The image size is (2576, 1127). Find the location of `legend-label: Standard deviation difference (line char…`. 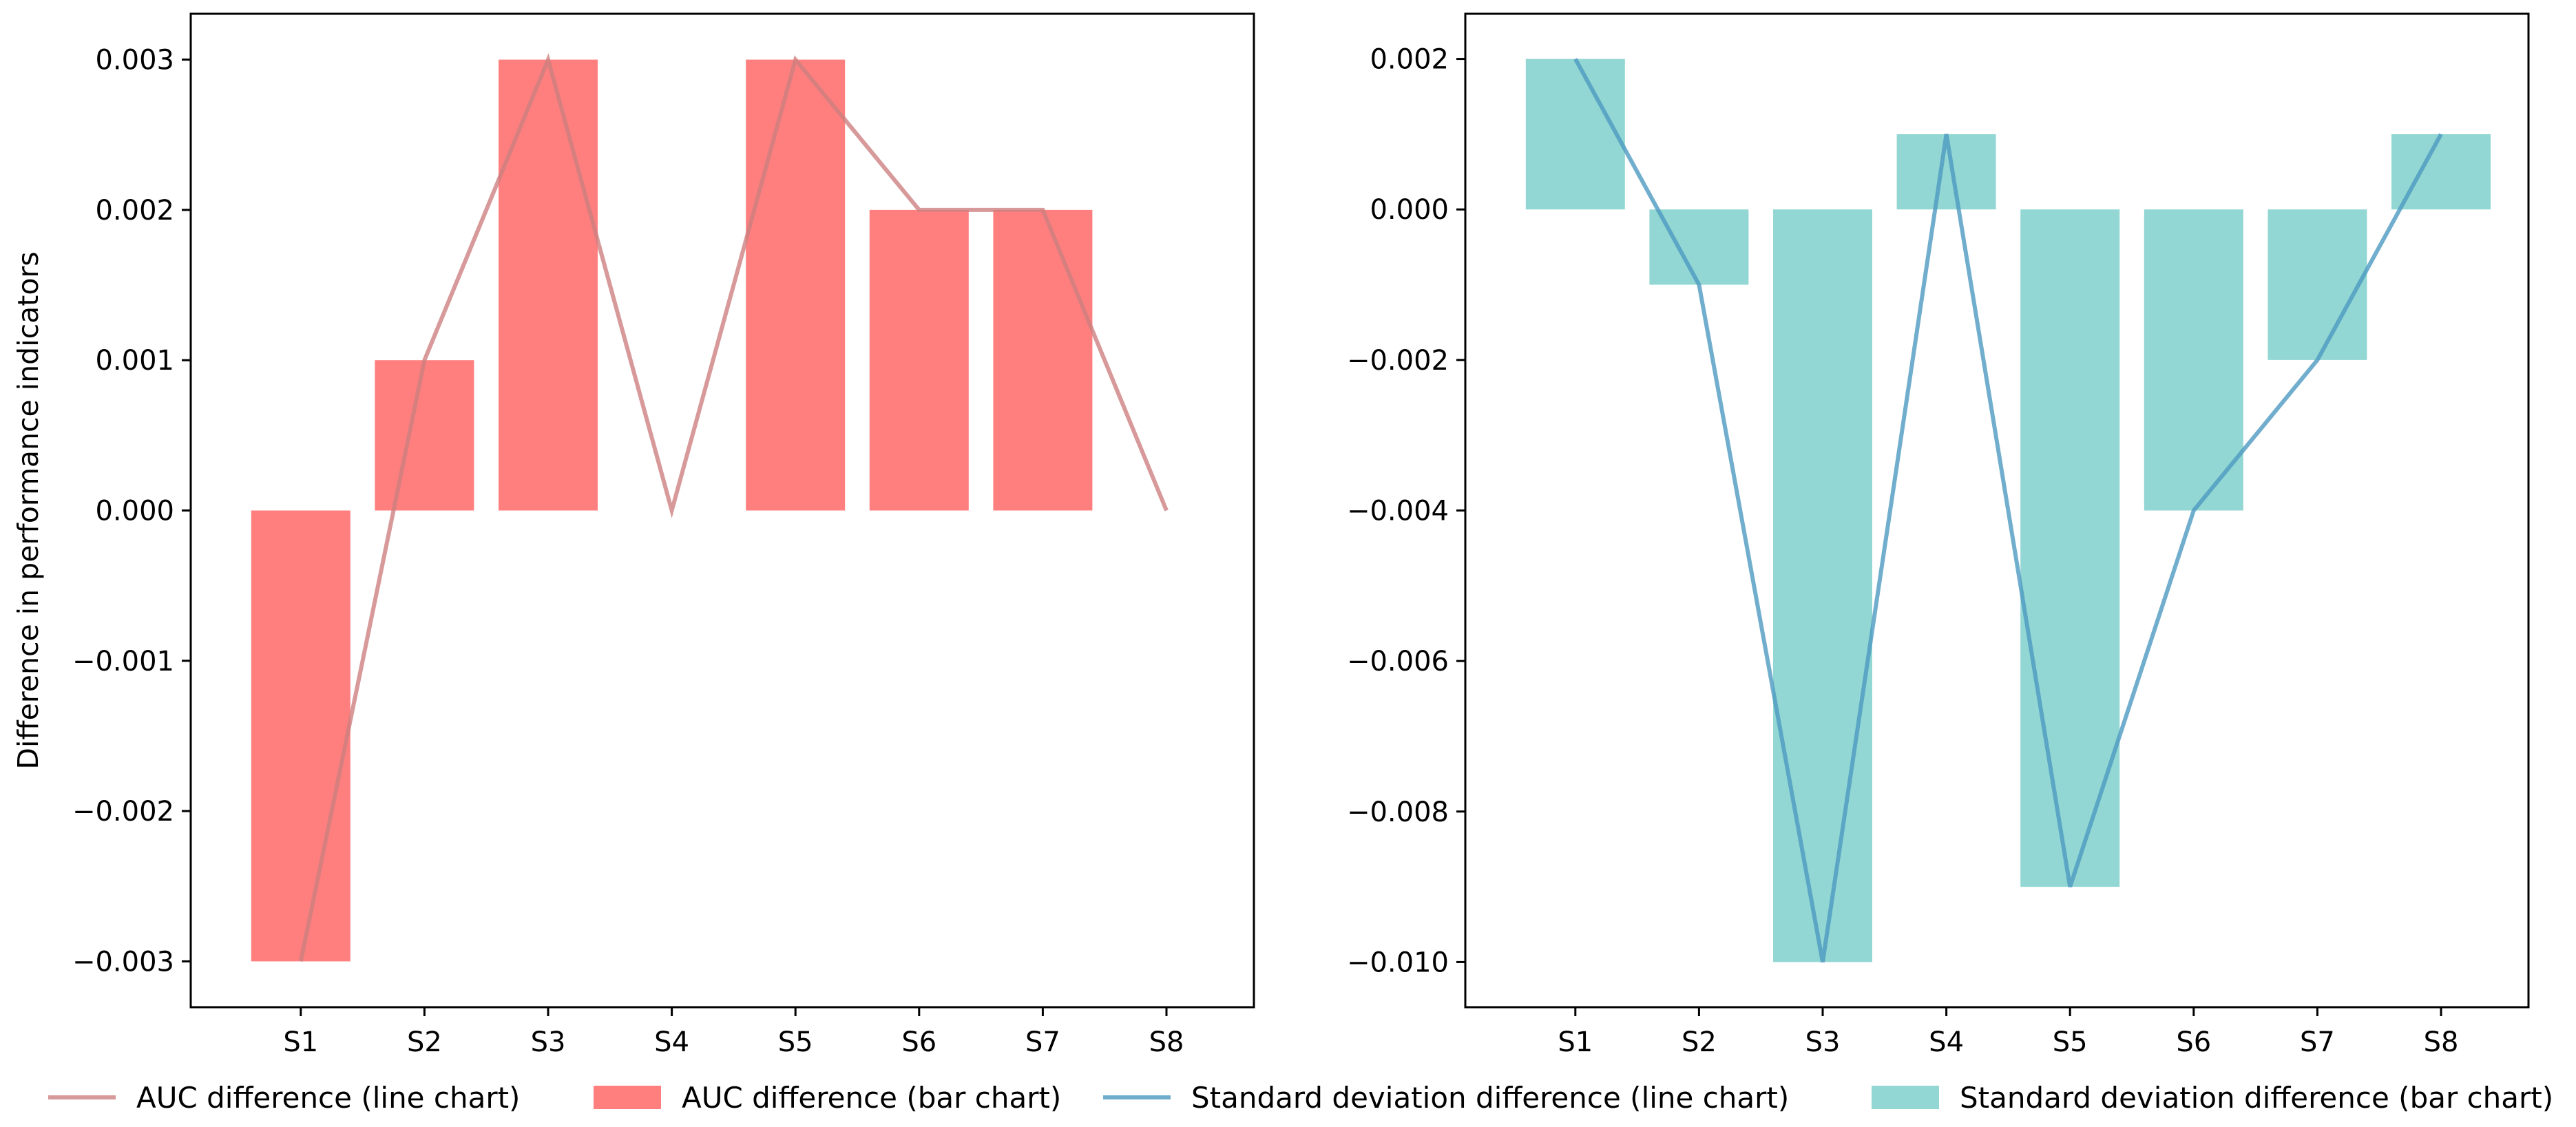

legend-label: Standard deviation difference (line char… is located at coordinates (1490, 1098).